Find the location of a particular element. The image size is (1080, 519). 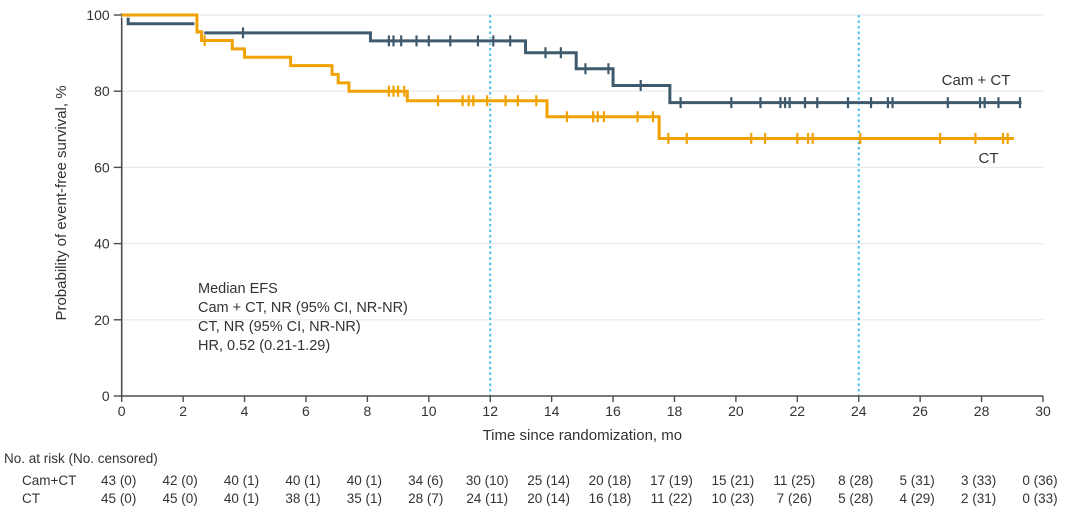

x-tick-label-0: 0 is located at coordinates (122, 411).